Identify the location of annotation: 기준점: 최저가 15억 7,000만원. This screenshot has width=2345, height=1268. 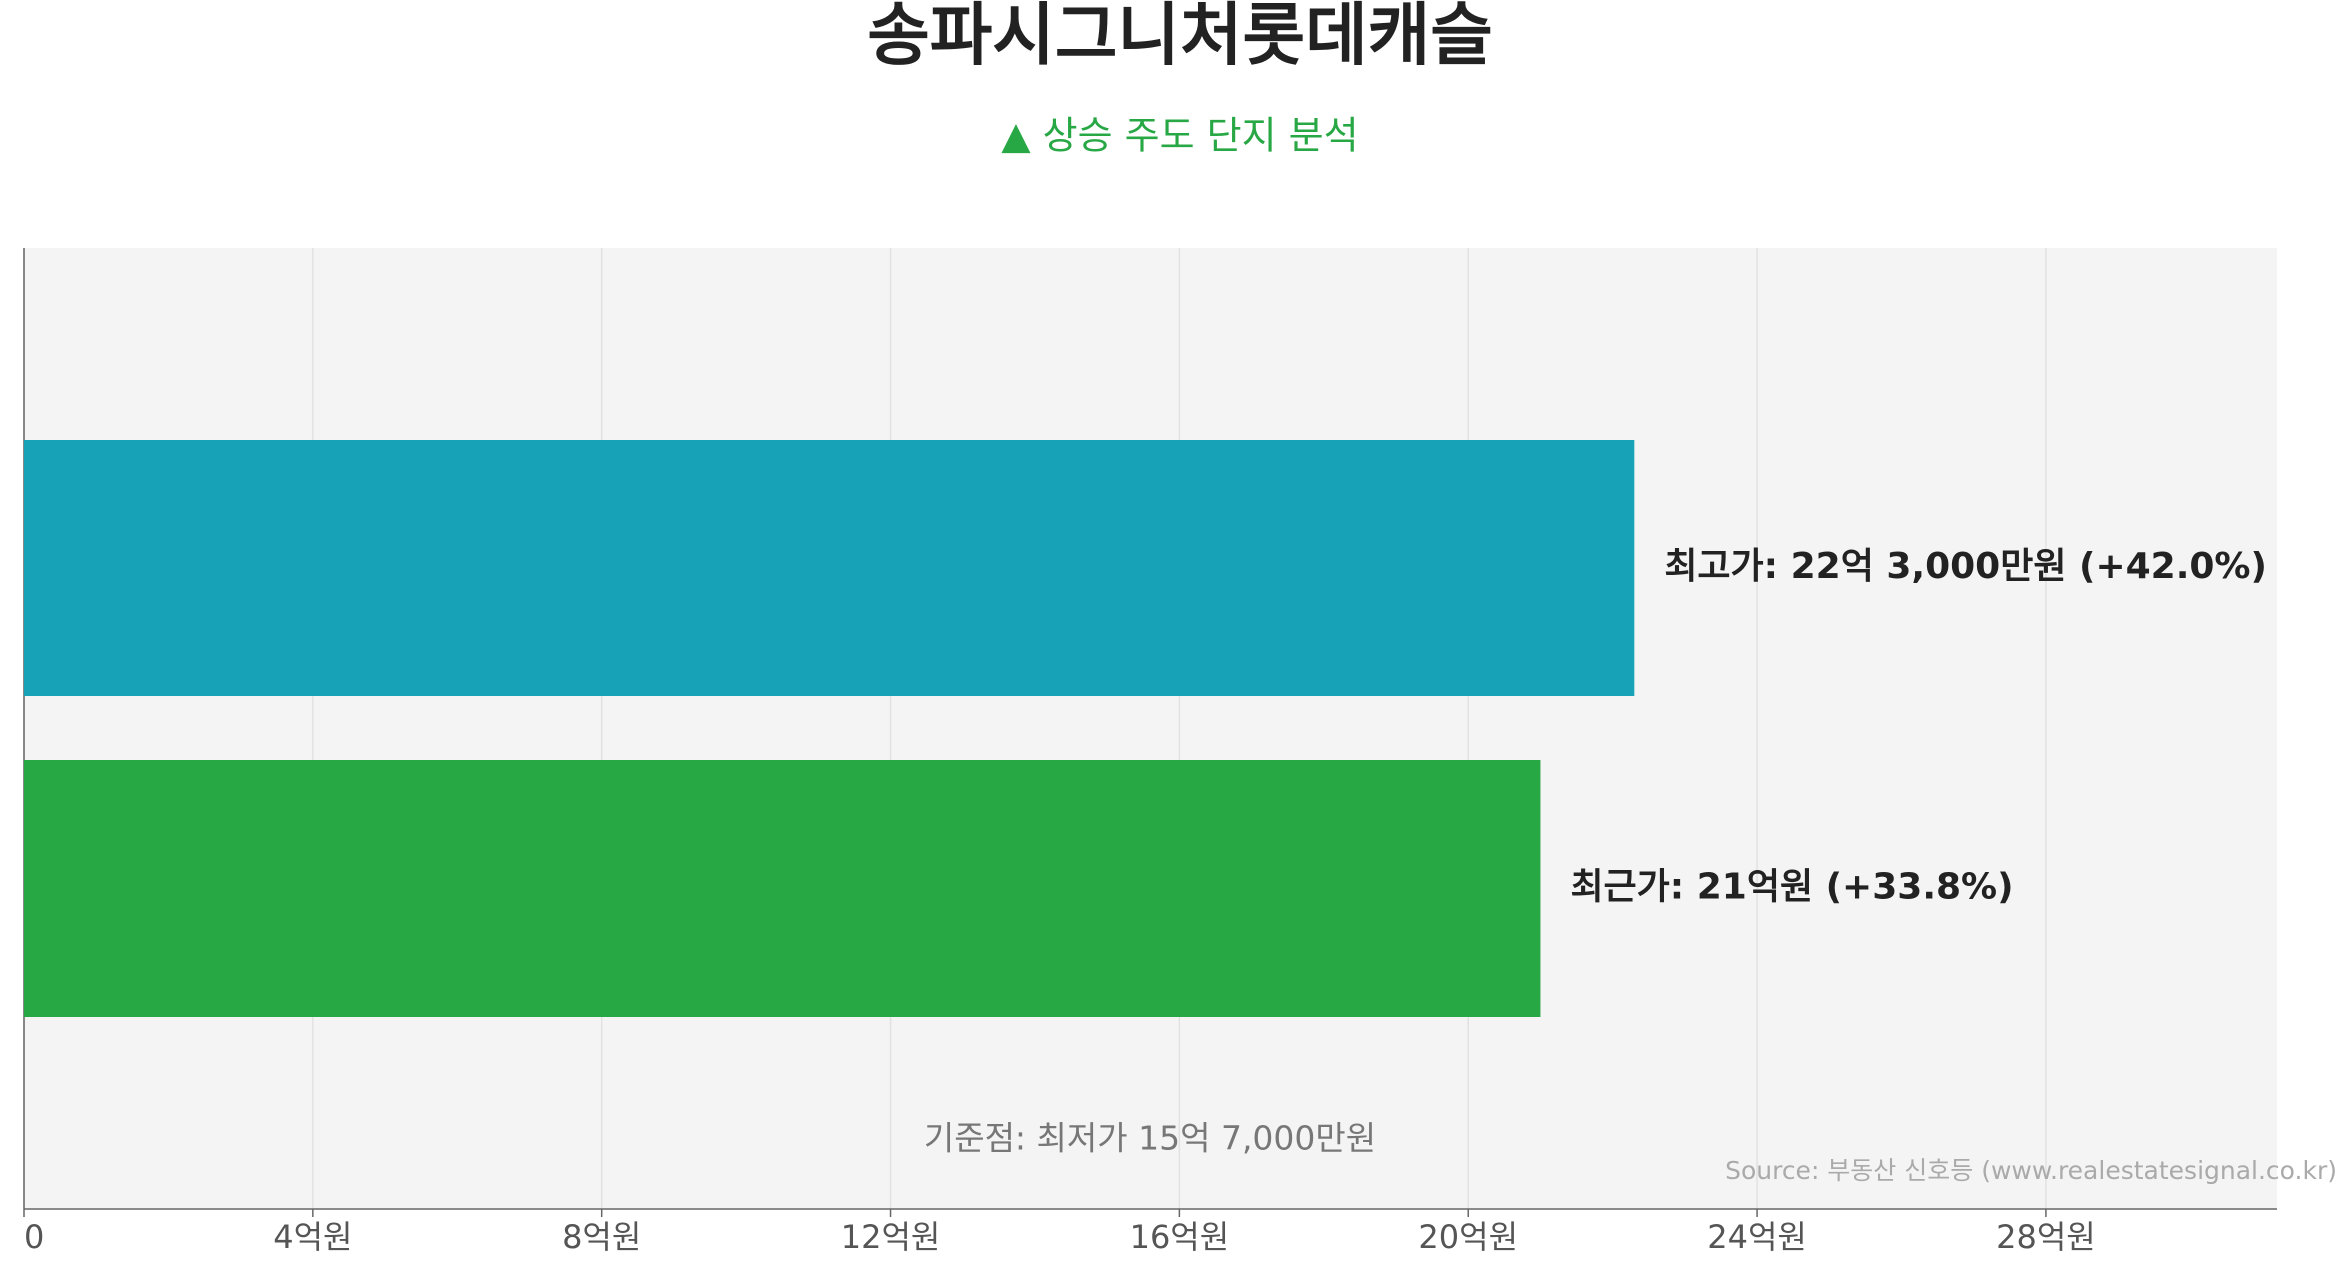
(1150, 1138).